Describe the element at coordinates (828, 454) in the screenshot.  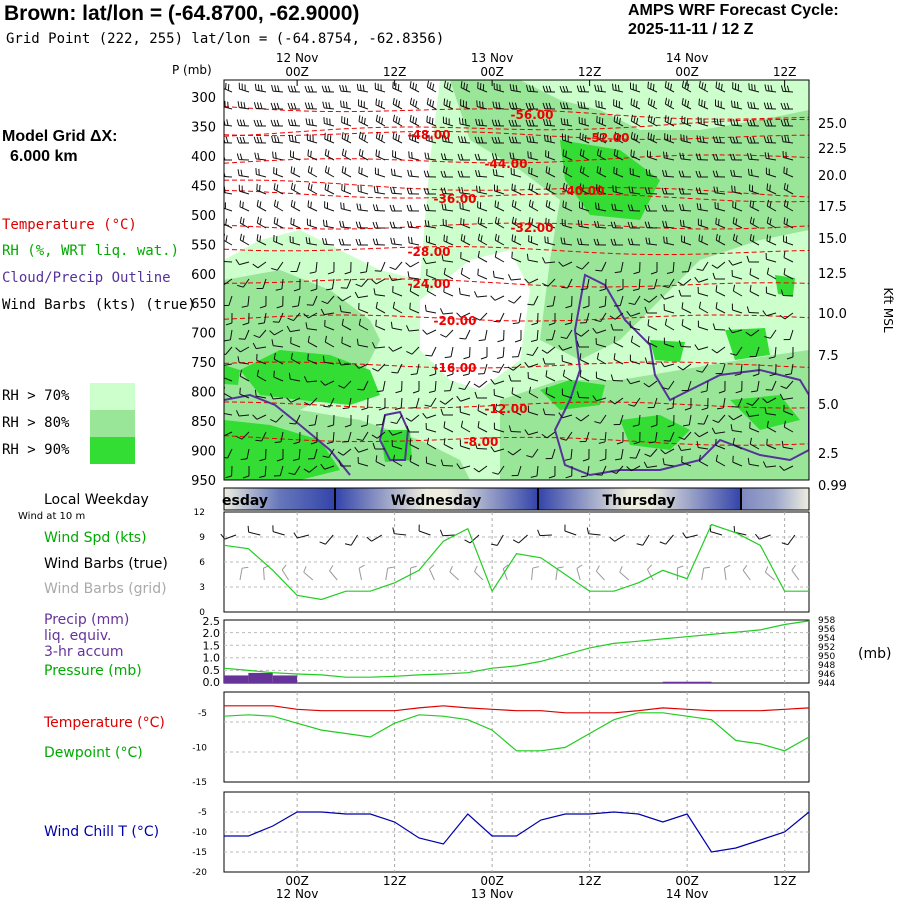
I see `height-tick-9: 2.5` at that location.